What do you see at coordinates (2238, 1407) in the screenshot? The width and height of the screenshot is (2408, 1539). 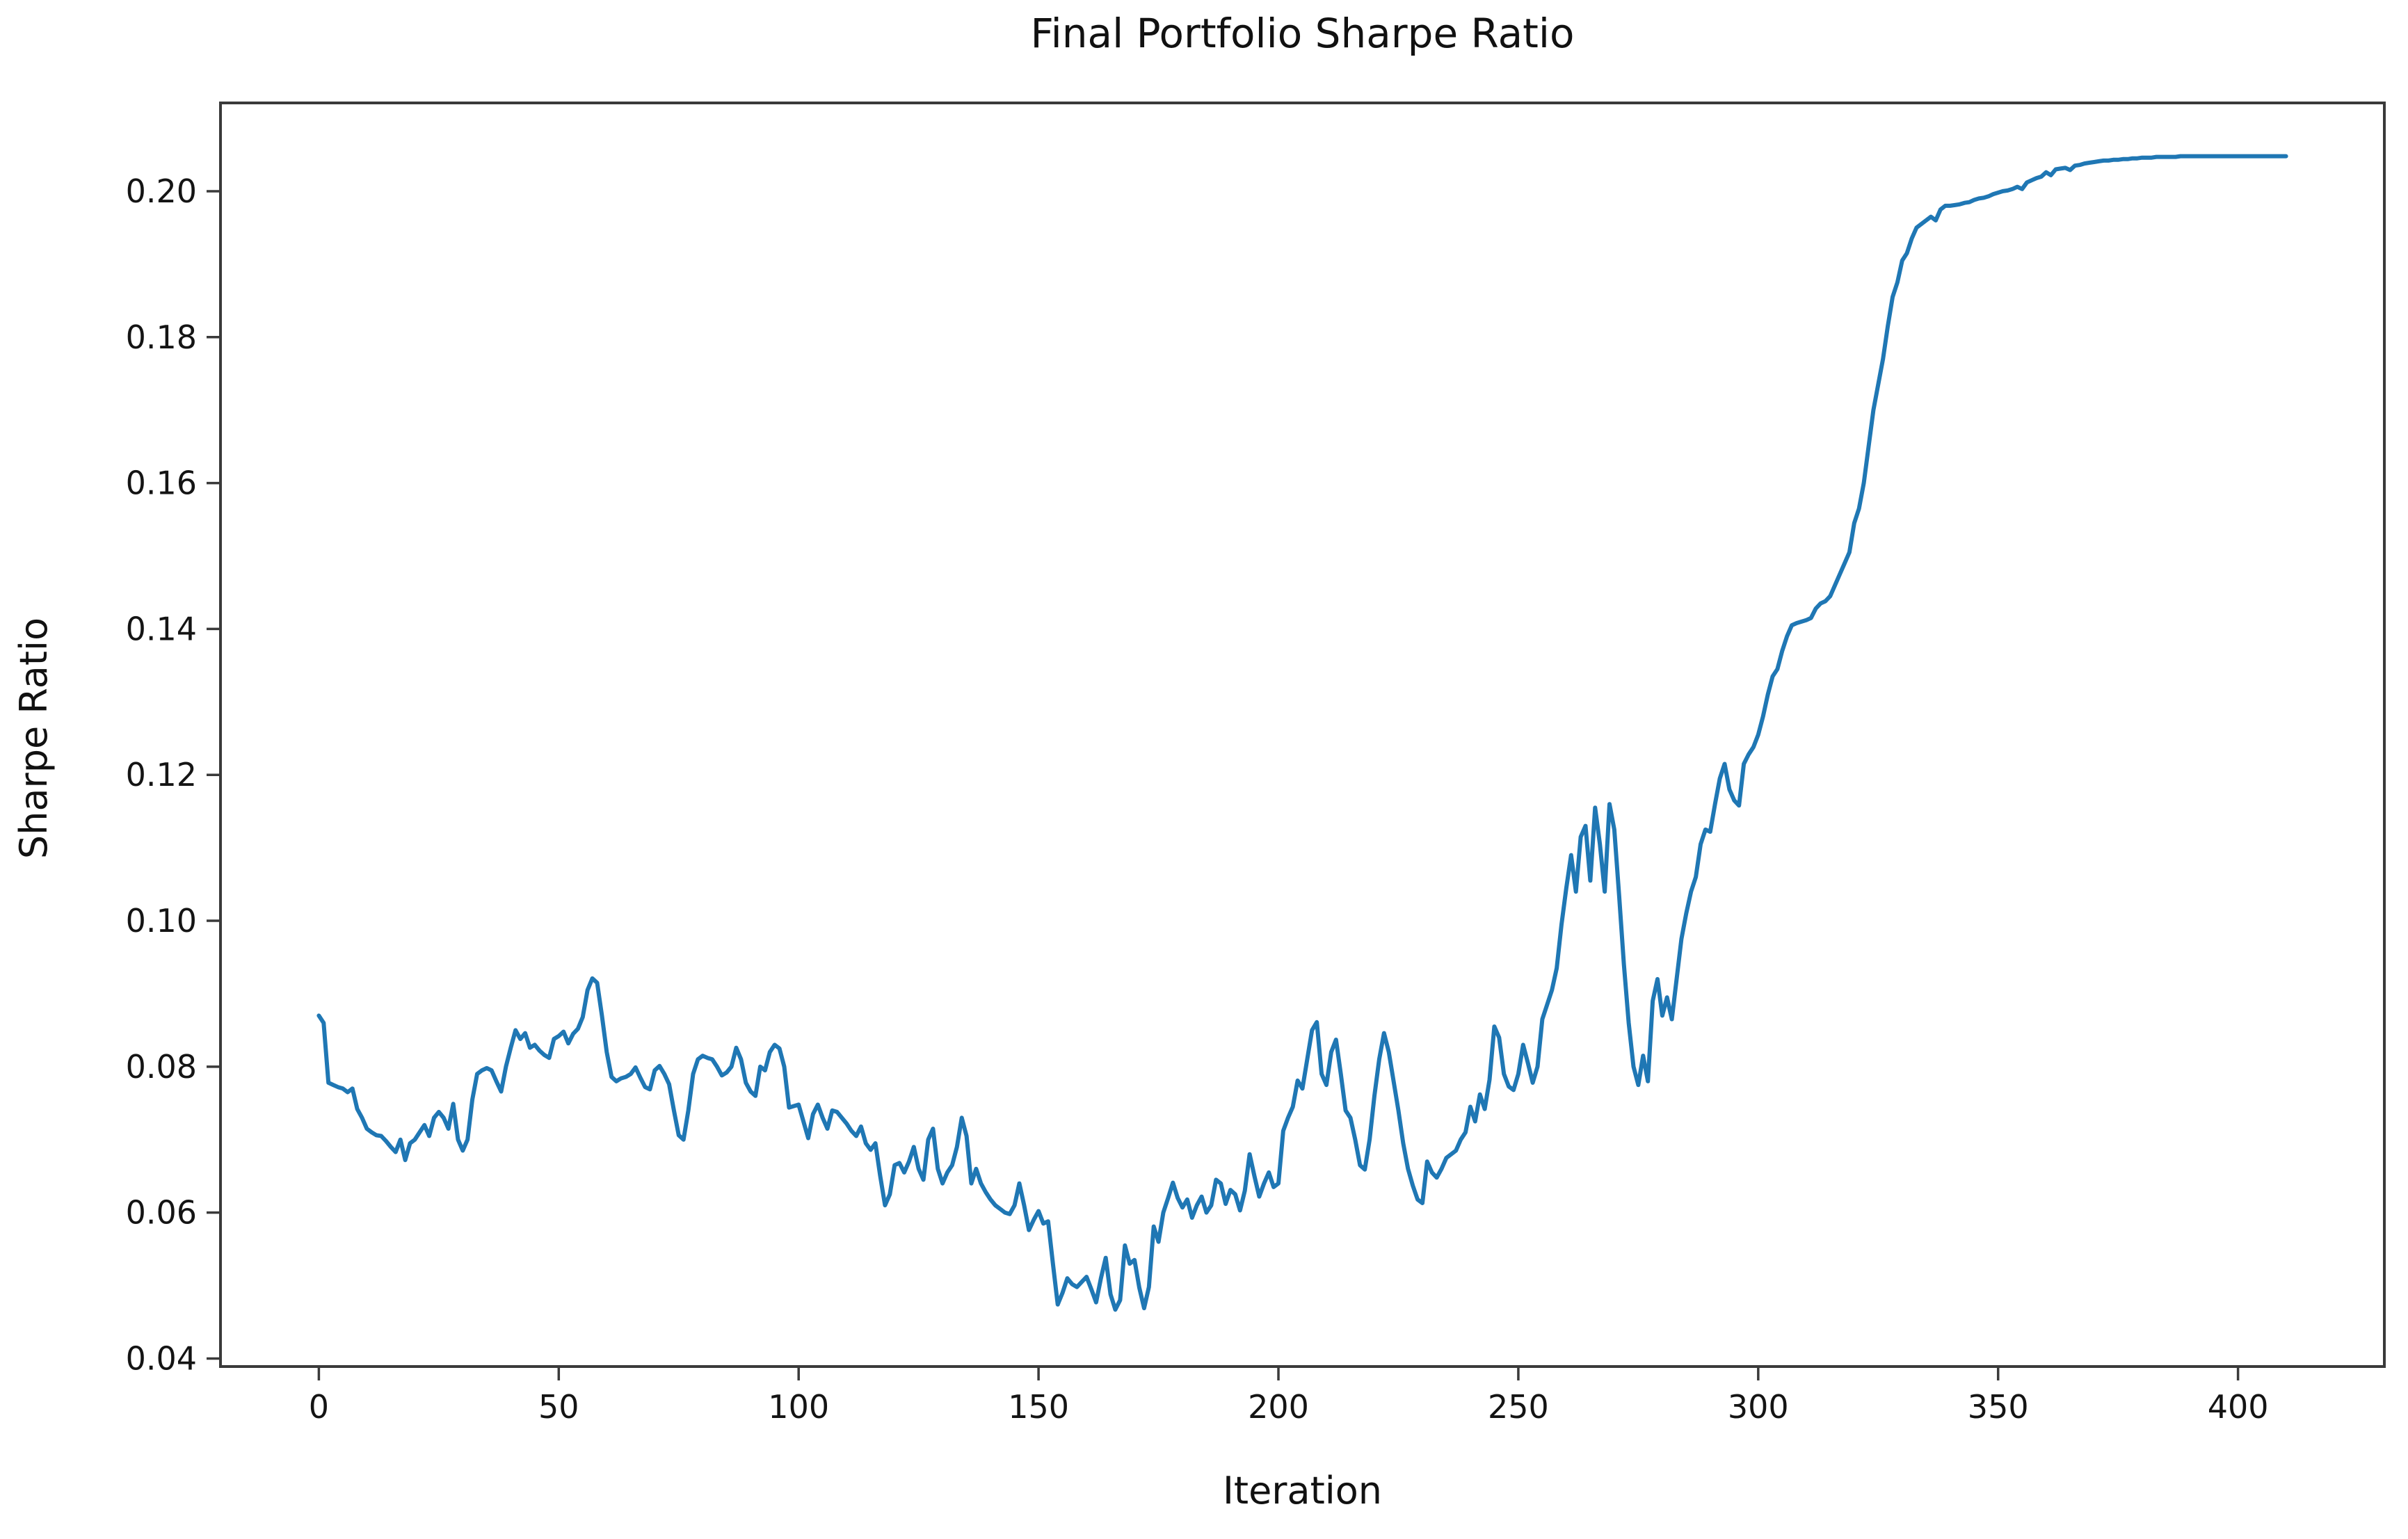 I see `x-tick-label: 400` at bounding box center [2238, 1407].